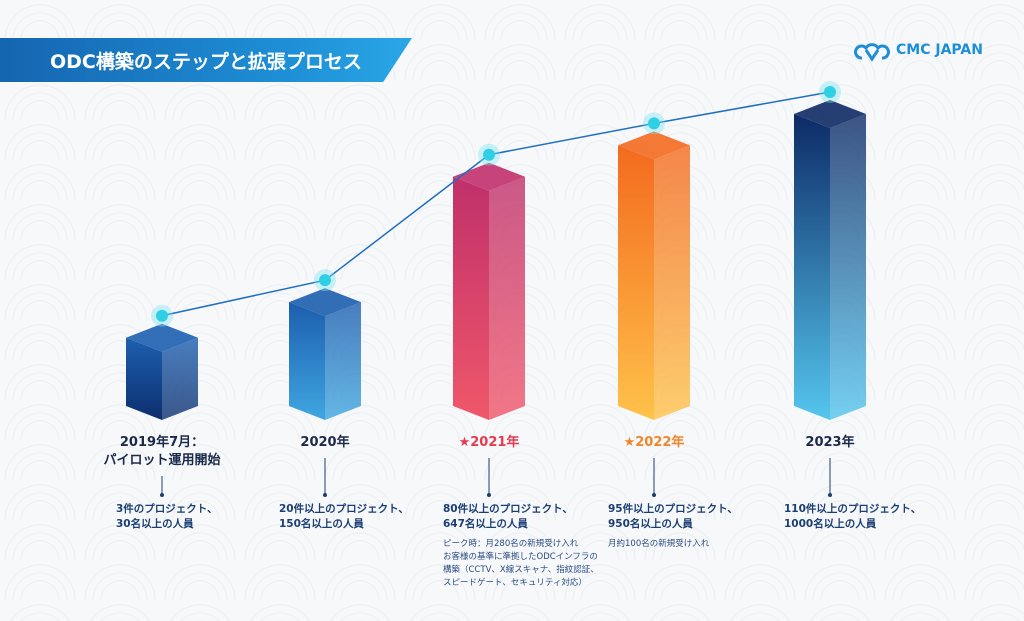 This screenshot has height=621, width=1024. What do you see at coordinates (515, 583) in the screenshot?
I see `note-line: スピードゲート、セキュリティ対応）` at bounding box center [515, 583].